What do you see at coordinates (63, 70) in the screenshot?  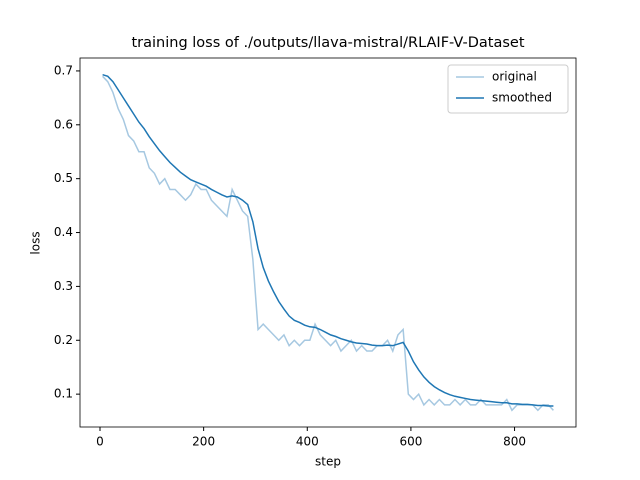 I see `y-tick-label: 0.7` at bounding box center [63, 70].